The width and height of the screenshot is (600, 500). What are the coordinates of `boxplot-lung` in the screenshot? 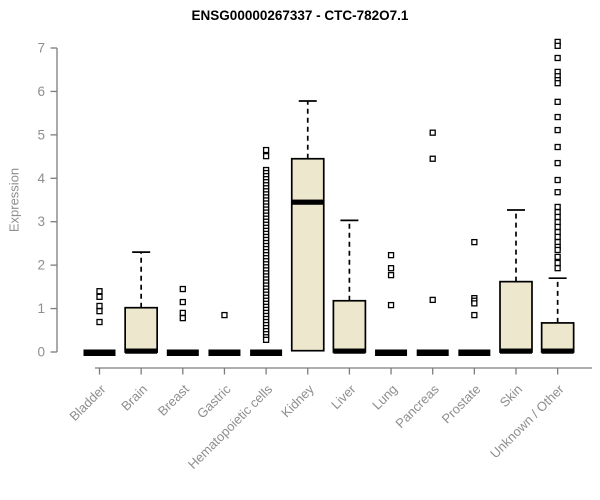 It's located at (391, 304).